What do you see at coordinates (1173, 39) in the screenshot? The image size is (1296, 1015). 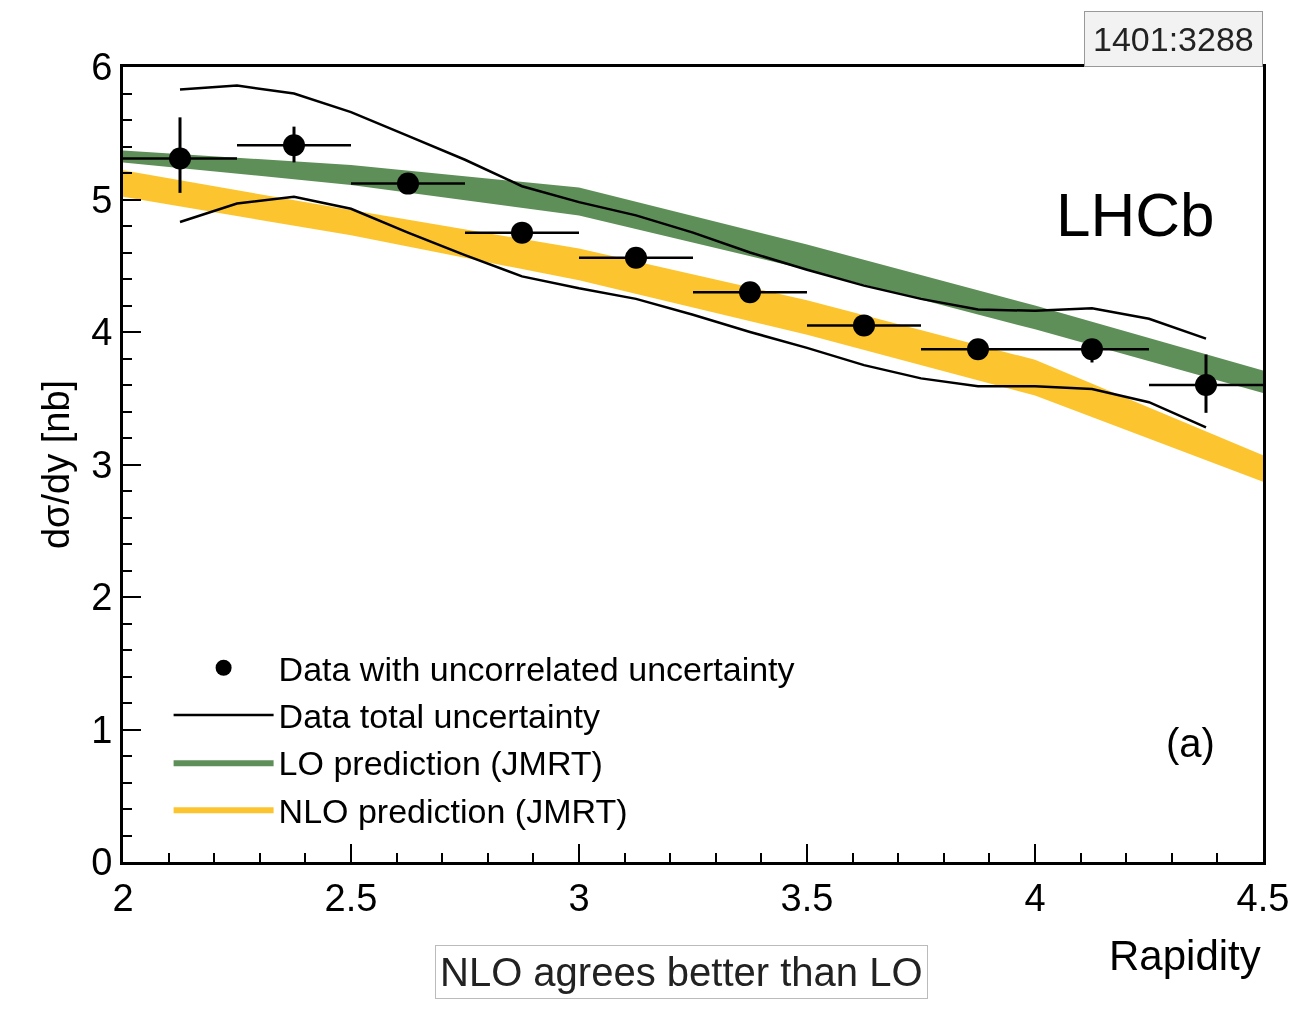 I see `text: 1401:3288` at bounding box center [1173, 39].